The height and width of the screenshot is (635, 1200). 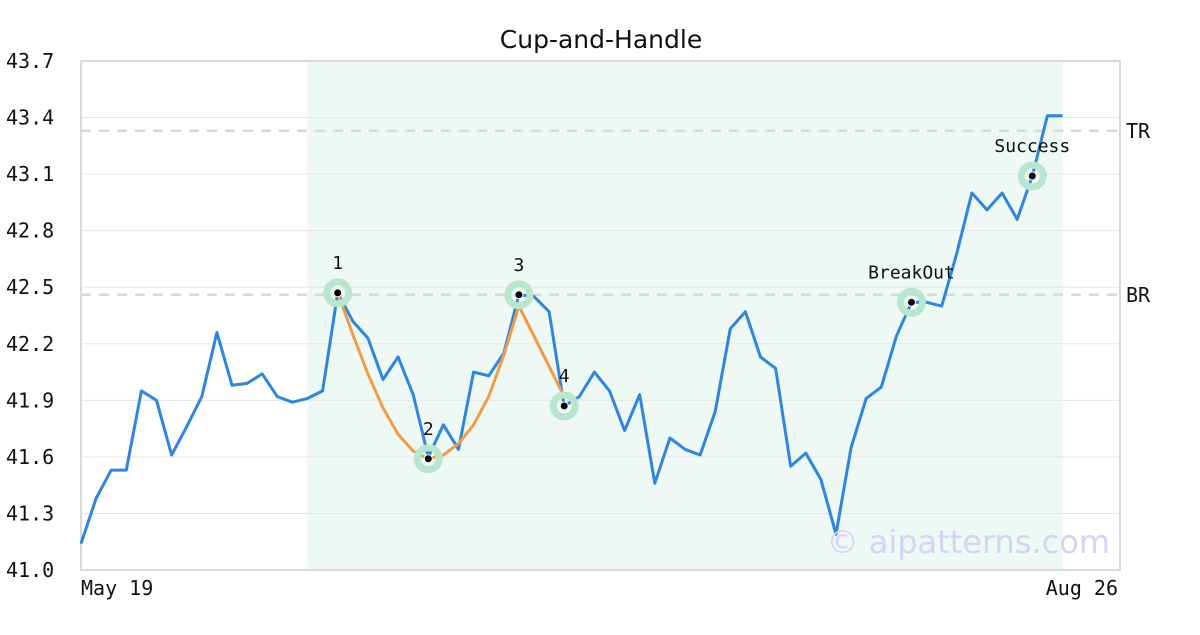 What do you see at coordinates (451, 376) in the screenshot?
I see `cup-curve` at bounding box center [451, 376].